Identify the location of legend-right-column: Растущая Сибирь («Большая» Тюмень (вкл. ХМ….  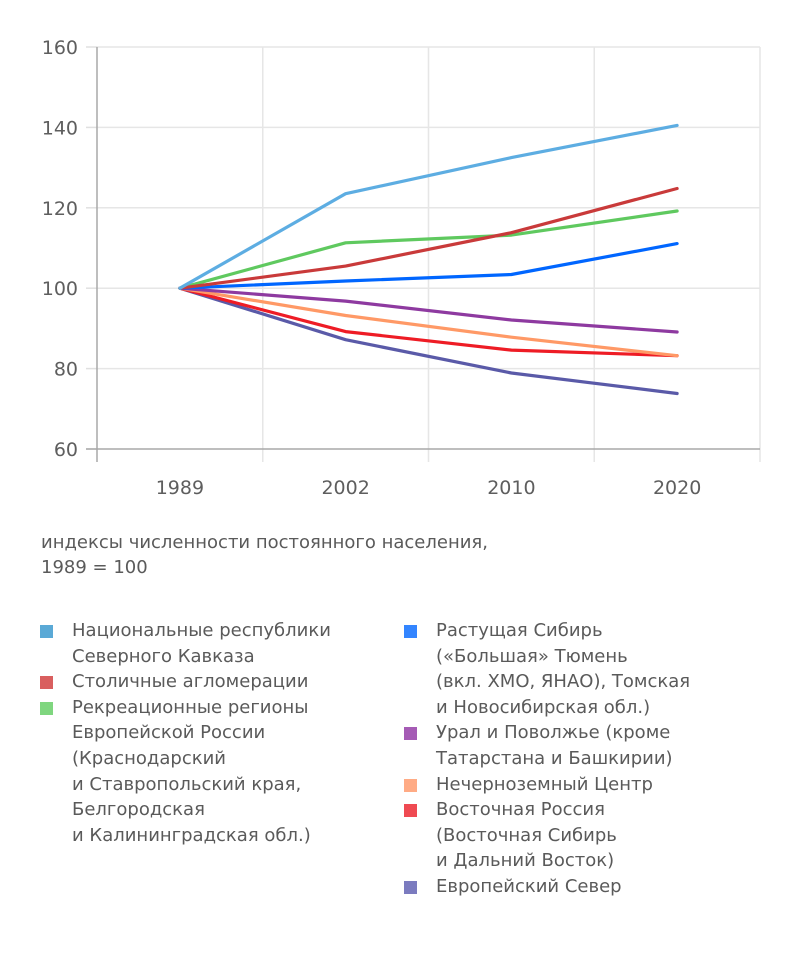
(594, 759).